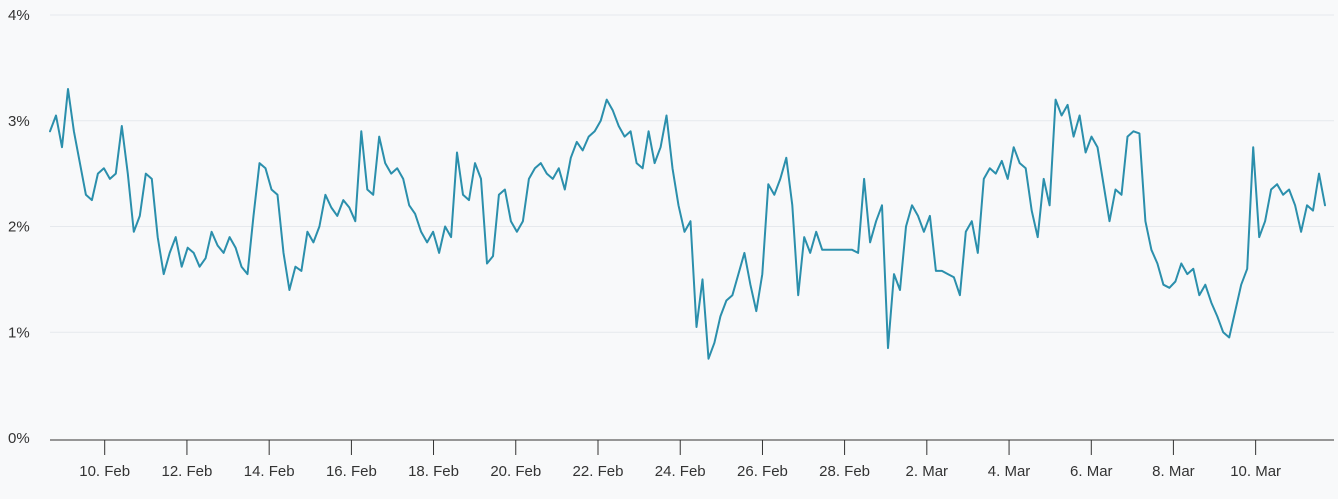 This screenshot has height=499, width=1338. Describe the element at coordinates (19, 332) in the screenshot. I see `y-axis-label: 1%` at that location.